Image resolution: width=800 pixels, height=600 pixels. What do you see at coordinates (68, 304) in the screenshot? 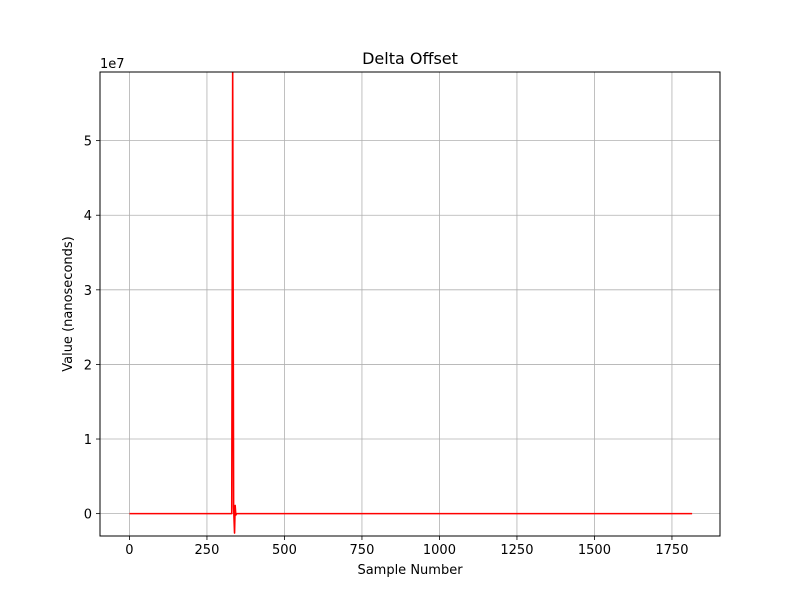
I see `y-axis-label: Value (nanoseconds)` at bounding box center [68, 304].